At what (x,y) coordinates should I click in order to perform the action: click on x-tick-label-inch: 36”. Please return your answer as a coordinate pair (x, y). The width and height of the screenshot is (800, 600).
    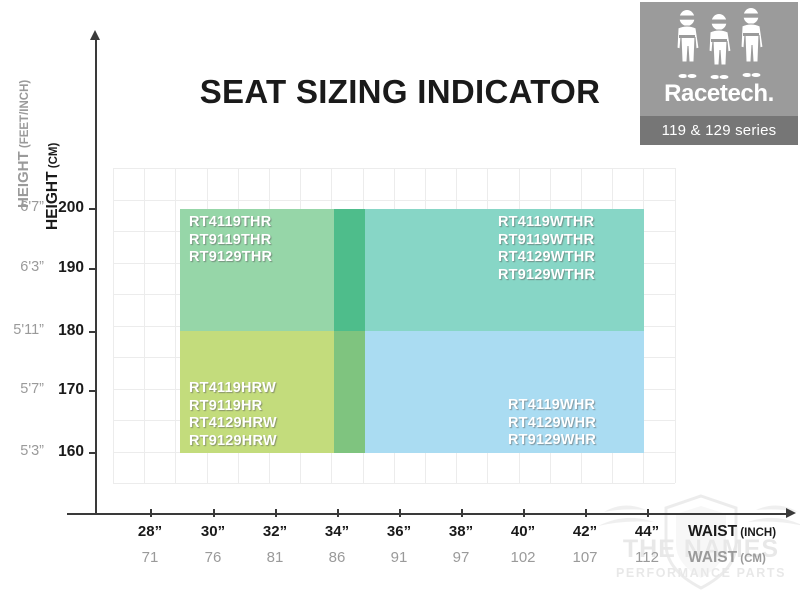
    Looking at the image, I should click on (399, 531).